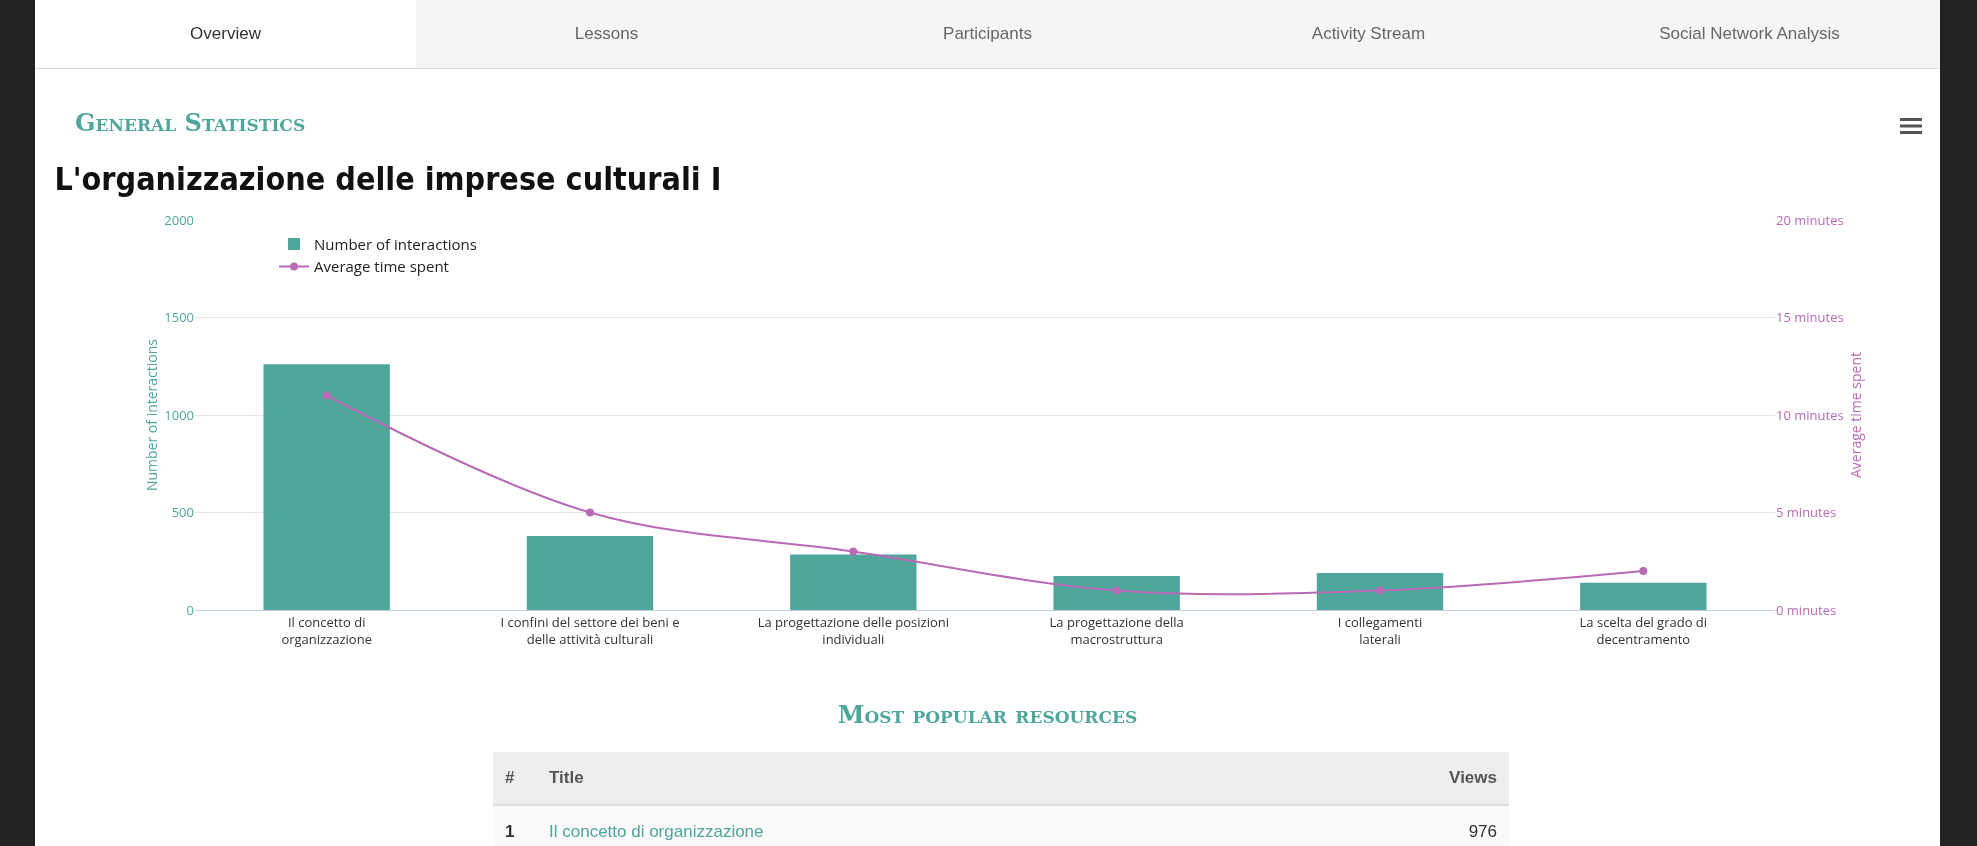  I want to click on y-tick-label: 2000, so click(179, 219).